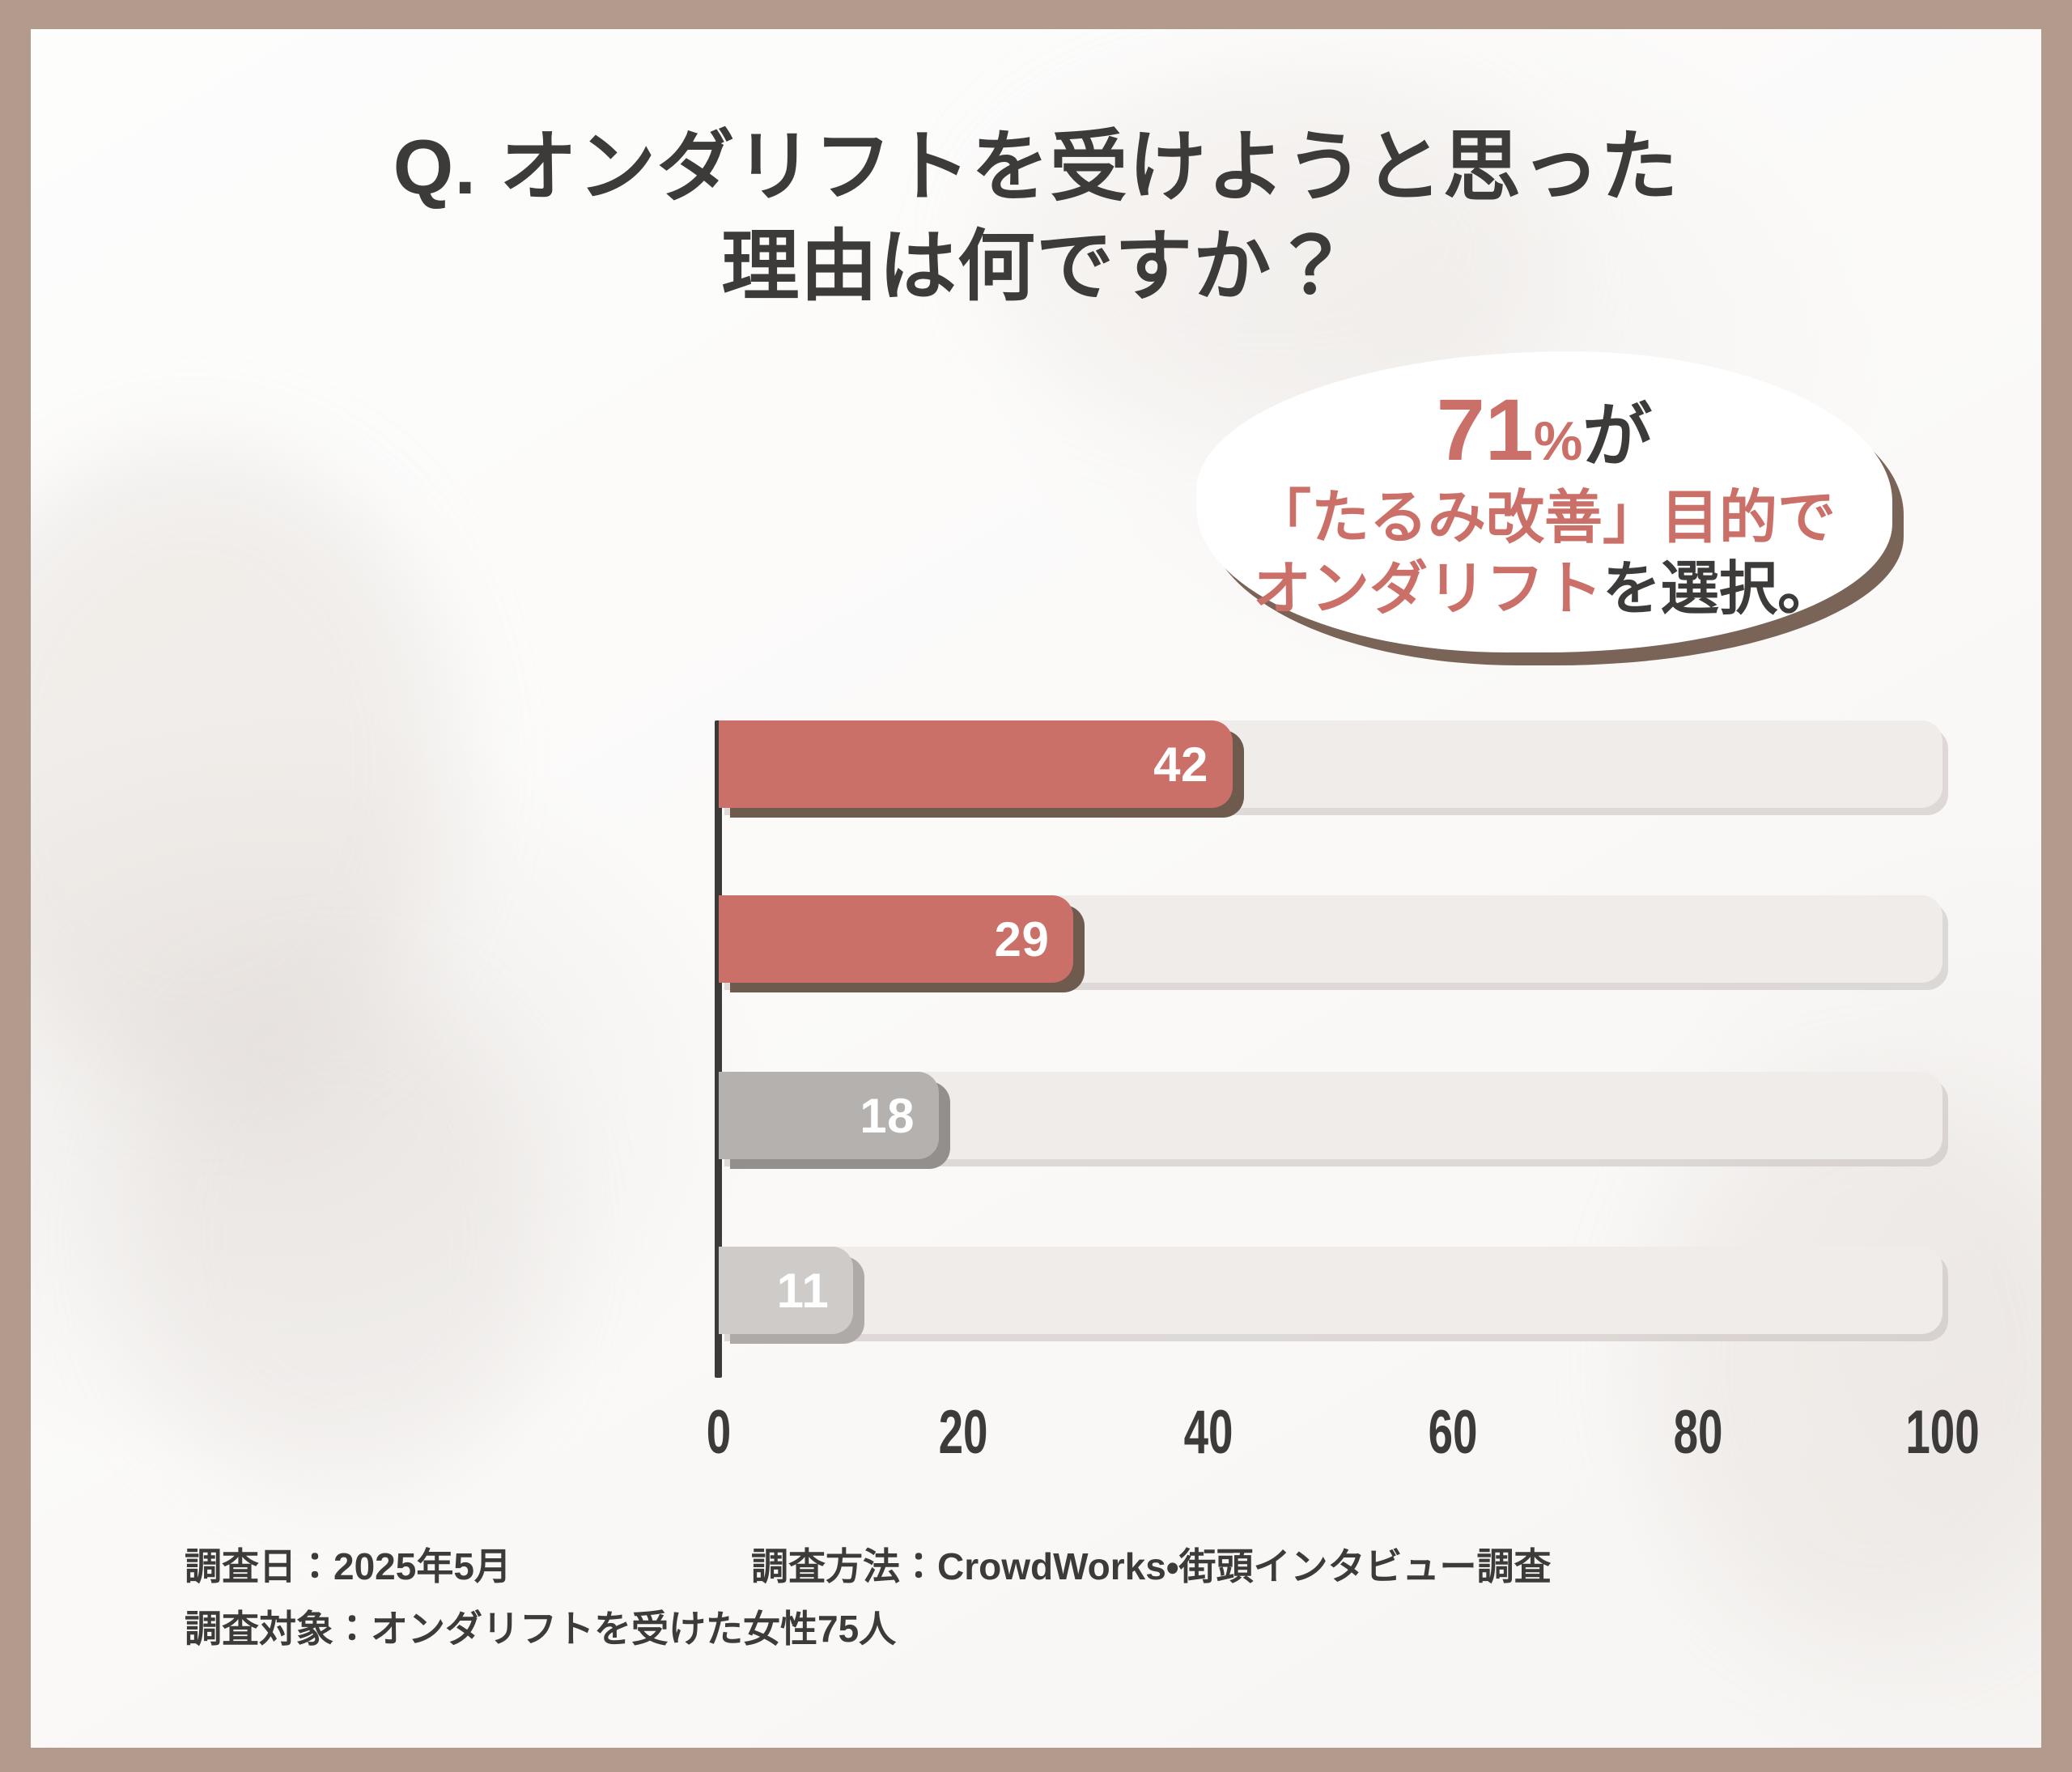  What do you see at coordinates (541, 1629) in the screenshot?
I see `survey-target: 調査対象：オンダリフトを受けた女性75人` at bounding box center [541, 1629].